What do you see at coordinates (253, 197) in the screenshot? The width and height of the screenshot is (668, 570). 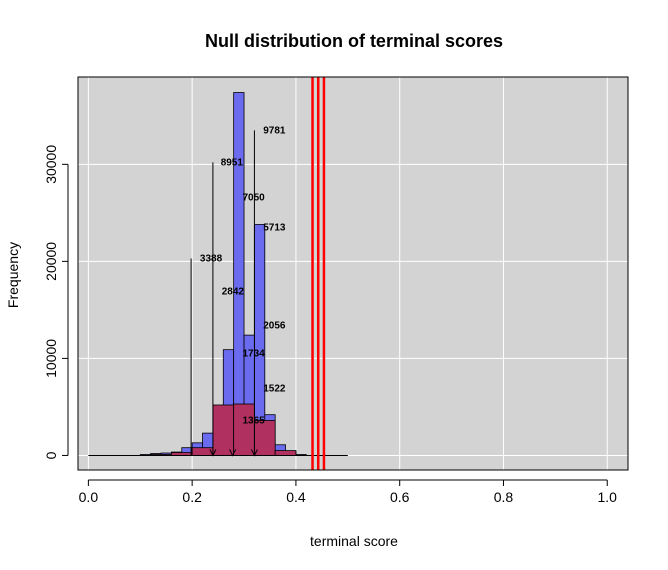 I see `bar-annotation: 7050` at bounding box center [253, 197].